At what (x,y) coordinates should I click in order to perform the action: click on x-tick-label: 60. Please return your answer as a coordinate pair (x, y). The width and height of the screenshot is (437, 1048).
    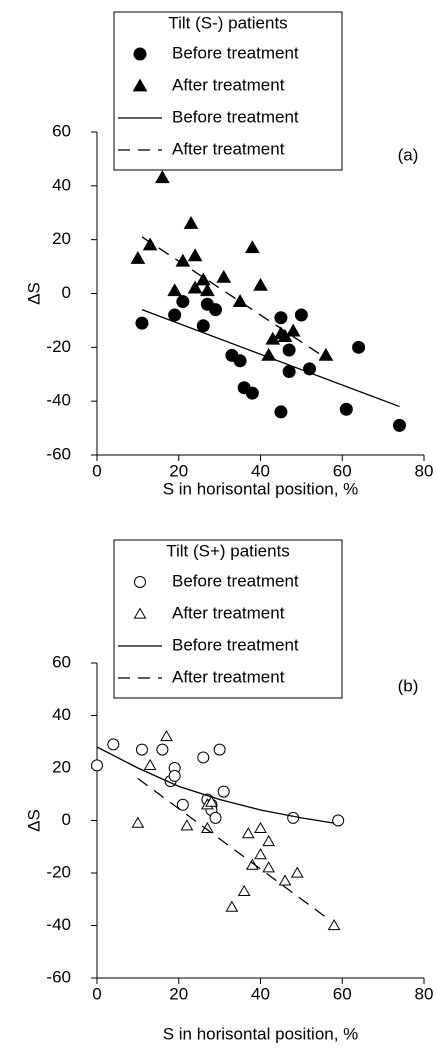
    Looking at the image, I should click on (342, 470).